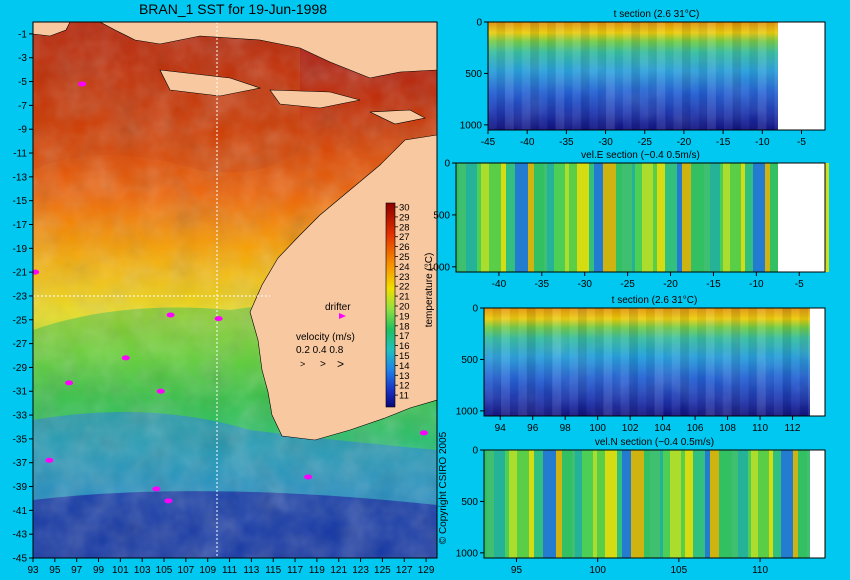  Describe the element at coordinates (443, 487) in the screenshot. I see `copyright-text: © Copyright CSIRO 2005` at that location.